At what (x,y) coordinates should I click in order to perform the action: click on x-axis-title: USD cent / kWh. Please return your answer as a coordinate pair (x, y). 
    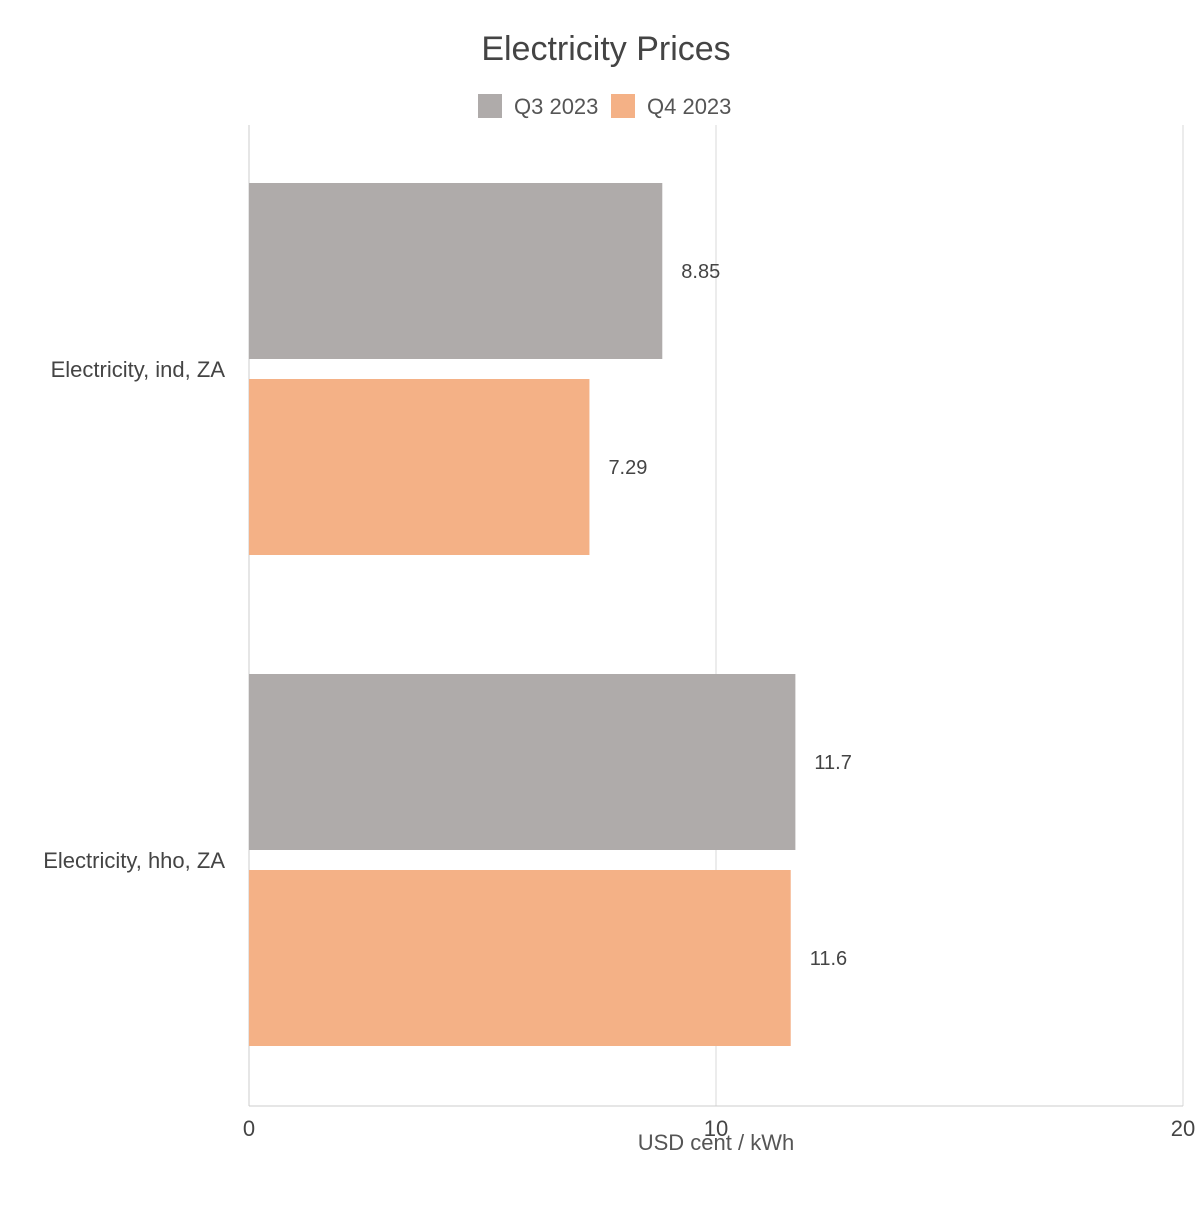
    Looking at the image, I should click on (716, 1142).